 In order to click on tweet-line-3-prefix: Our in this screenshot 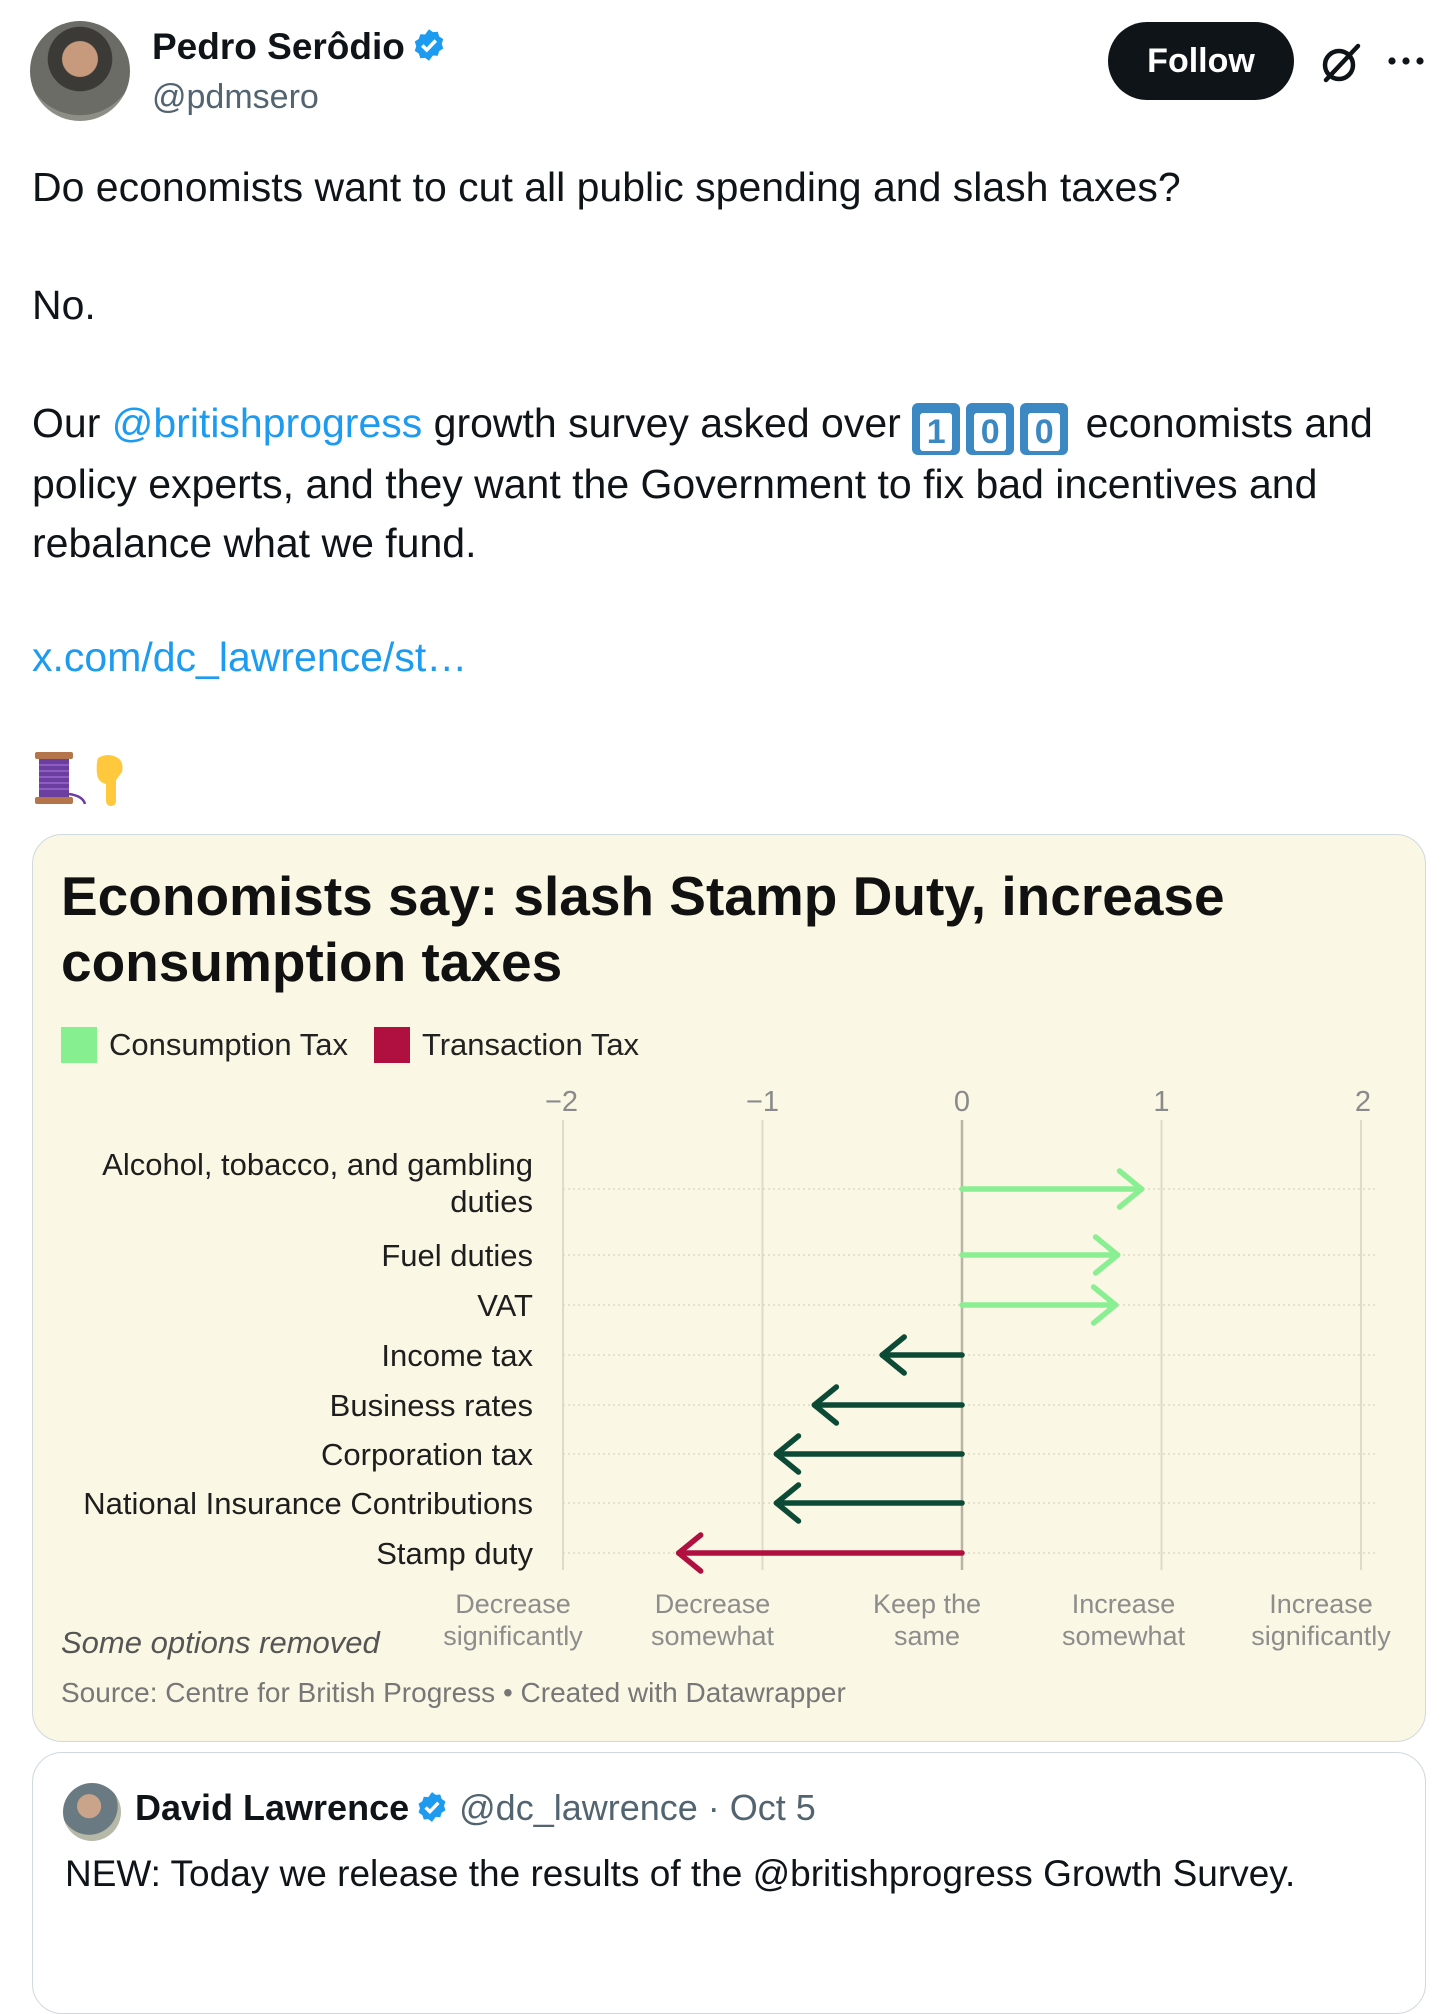, I will do `click(72, 423)`.